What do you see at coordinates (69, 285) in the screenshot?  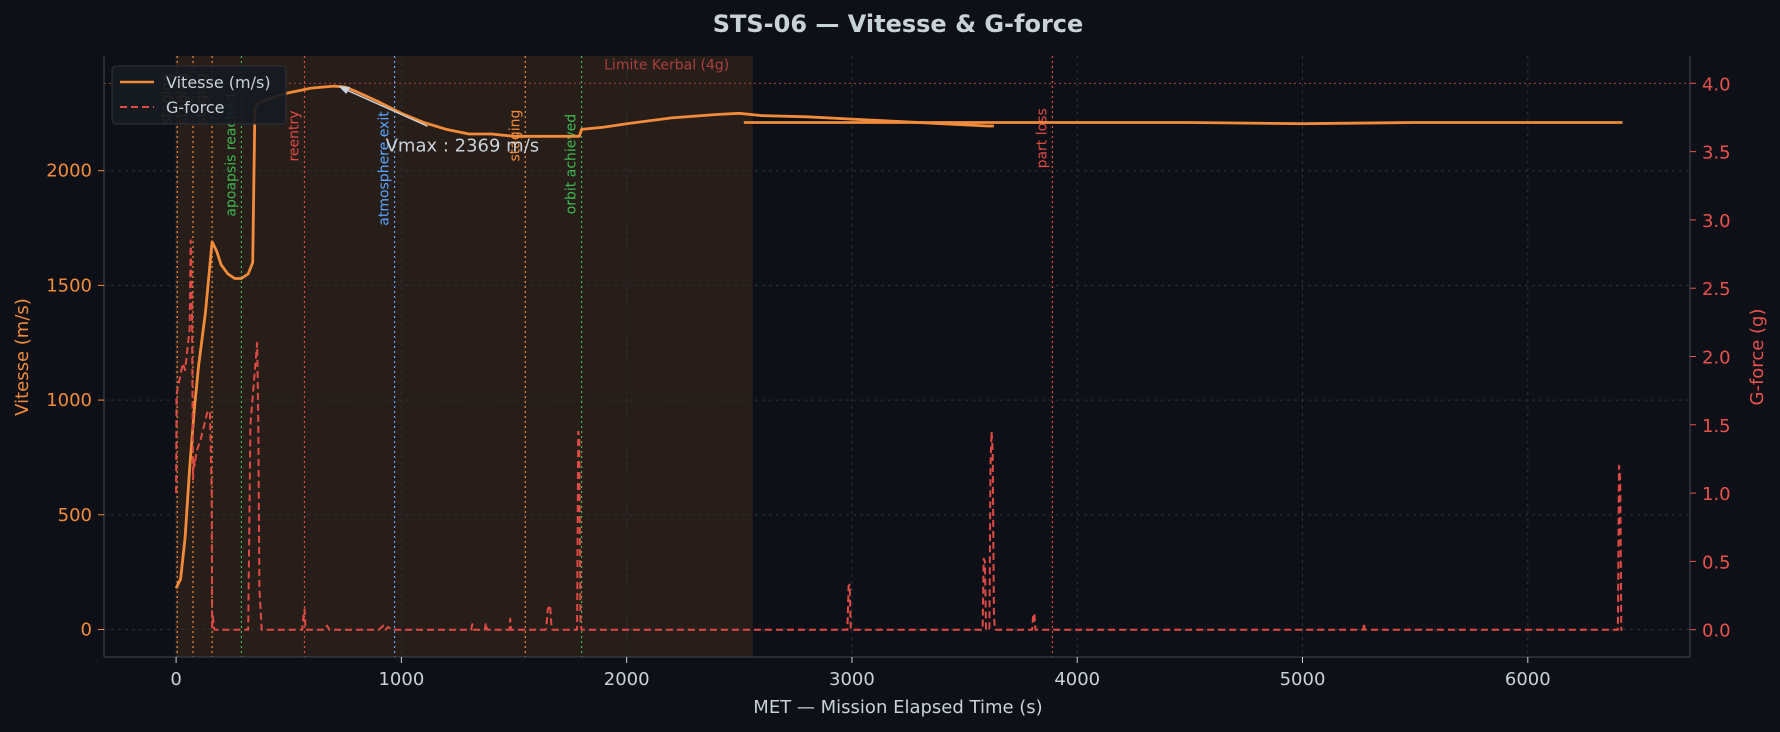 I see `y-left-tick-label: 1500` at bounding box center [69, 285].